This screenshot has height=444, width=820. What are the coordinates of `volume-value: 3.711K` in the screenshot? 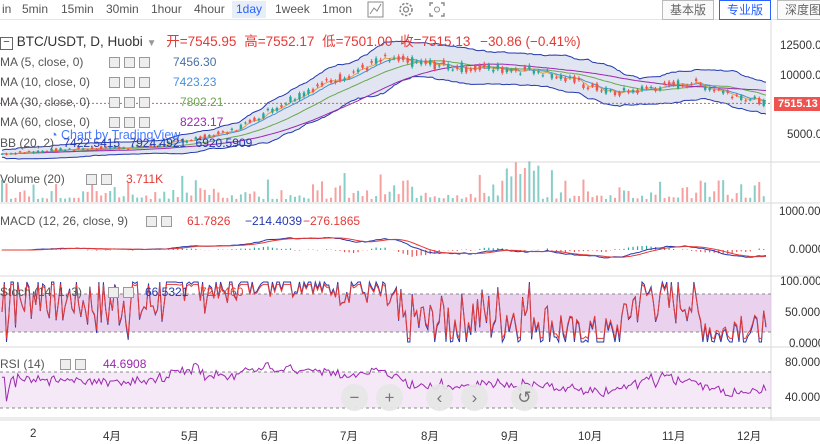 It's located at (145, 179).